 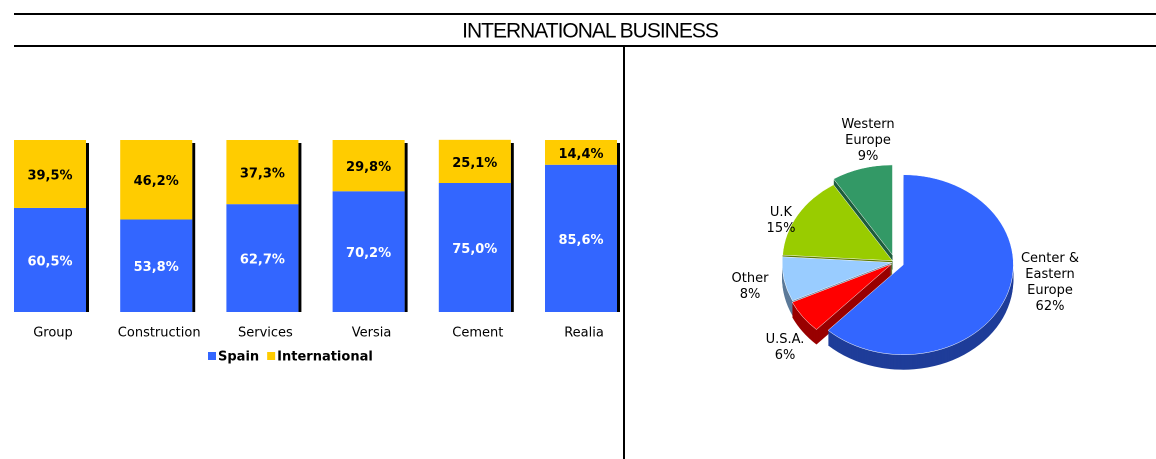 I want to click on pie-label: Western Europe 9%, so click(x=868, y=141).